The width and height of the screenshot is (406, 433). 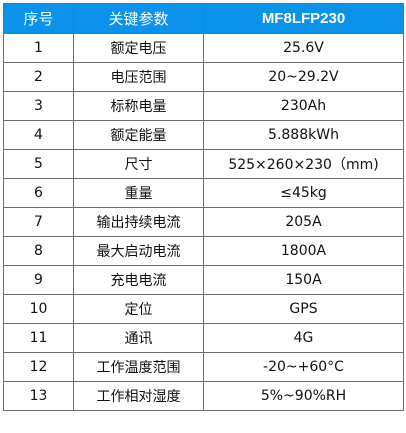 What do you see at coordinates (38, 251) in the screenshot?
I see `row-index: 8` at bounding box center [38, 251].